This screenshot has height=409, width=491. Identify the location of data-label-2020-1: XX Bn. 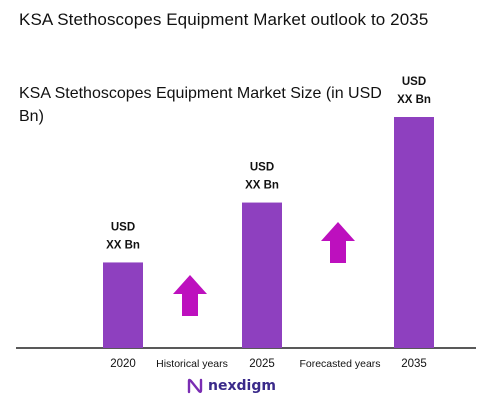
(123, 245).